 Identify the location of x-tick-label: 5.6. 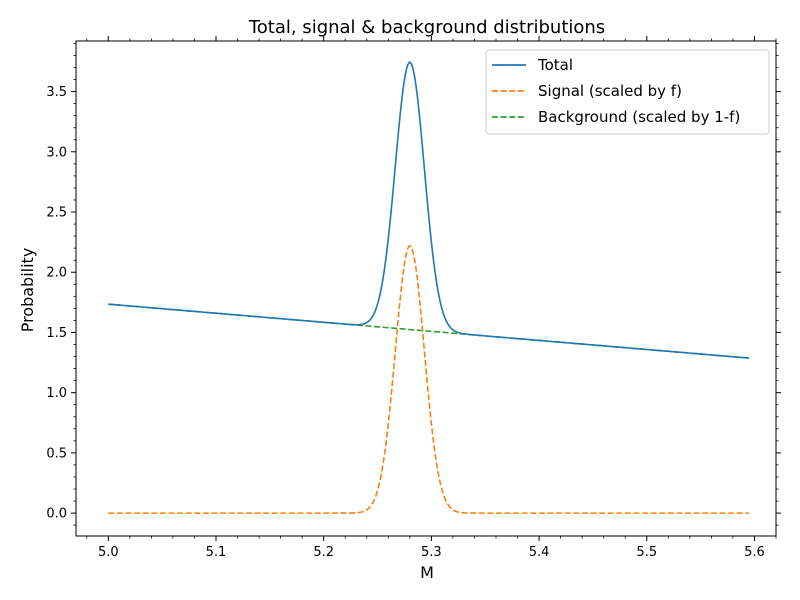
(754, 552).